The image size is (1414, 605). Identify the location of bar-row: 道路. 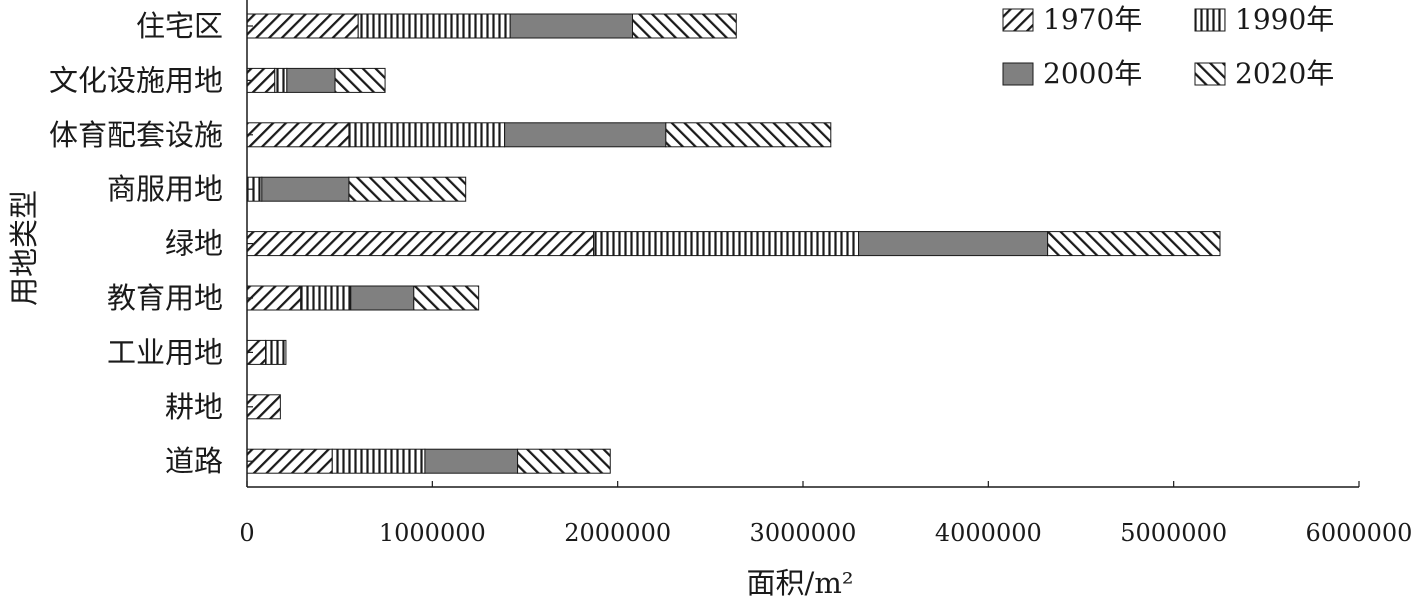
(388, 461).